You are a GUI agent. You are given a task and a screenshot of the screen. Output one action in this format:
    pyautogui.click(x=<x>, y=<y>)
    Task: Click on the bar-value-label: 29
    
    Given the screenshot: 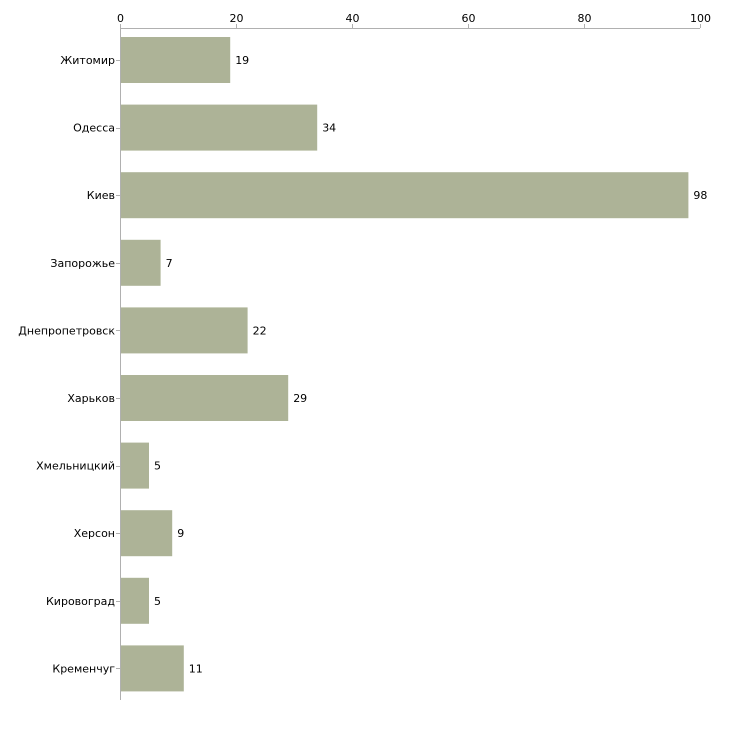 What is the action you would take?
    pyautogui.click(x=300, y=398)
    